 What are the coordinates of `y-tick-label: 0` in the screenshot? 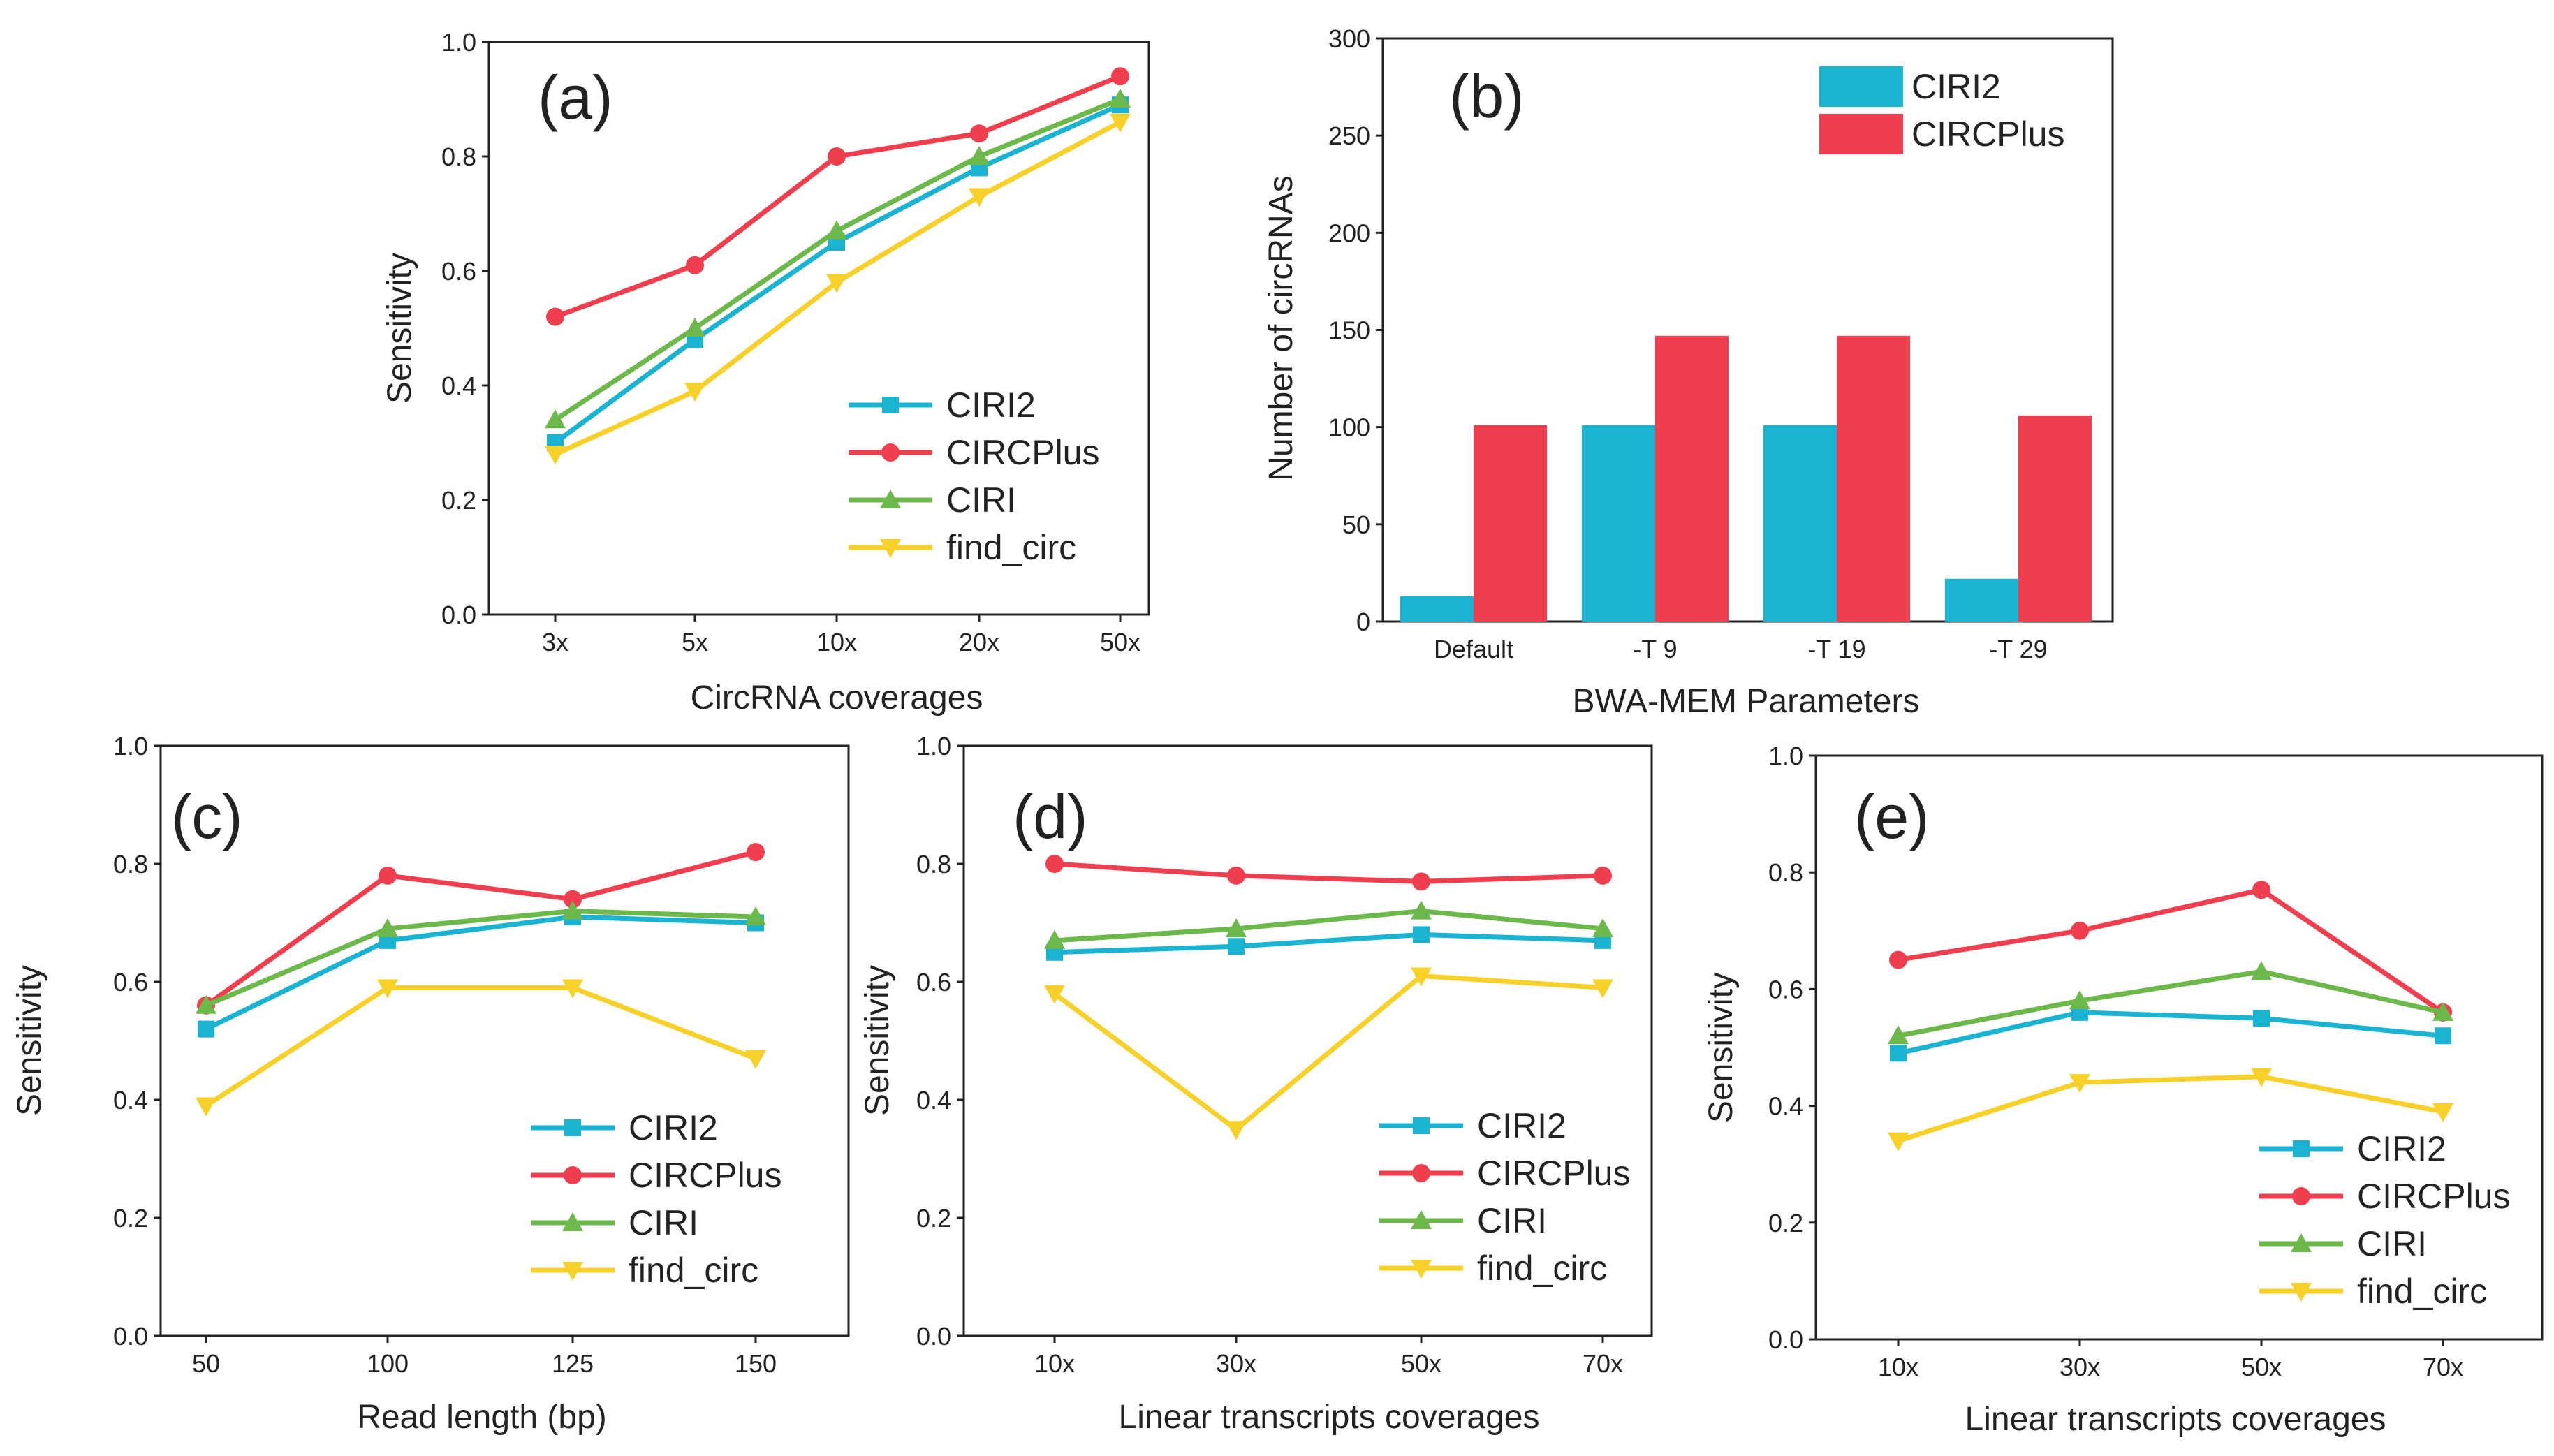 It's located at (1363, 622).